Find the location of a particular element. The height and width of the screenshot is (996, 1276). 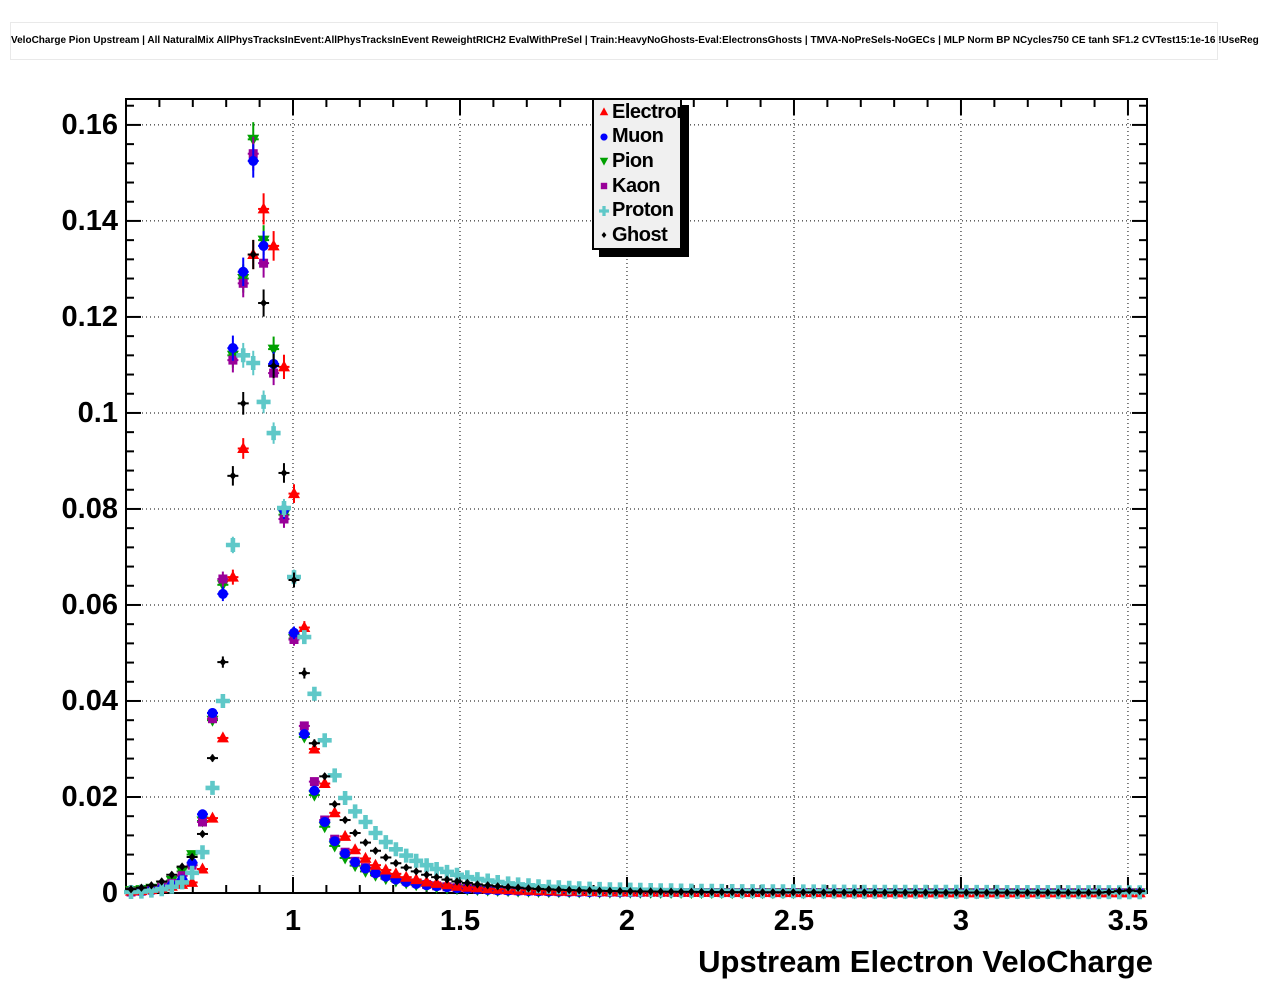

legend-entry-proton: Proton is located at coordinates (637, 210).